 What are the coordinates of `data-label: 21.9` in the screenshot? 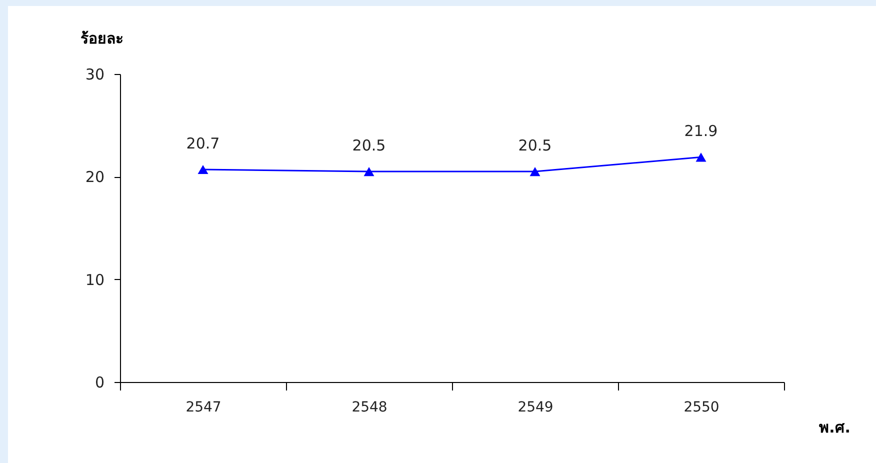 It's located at (701, 131).